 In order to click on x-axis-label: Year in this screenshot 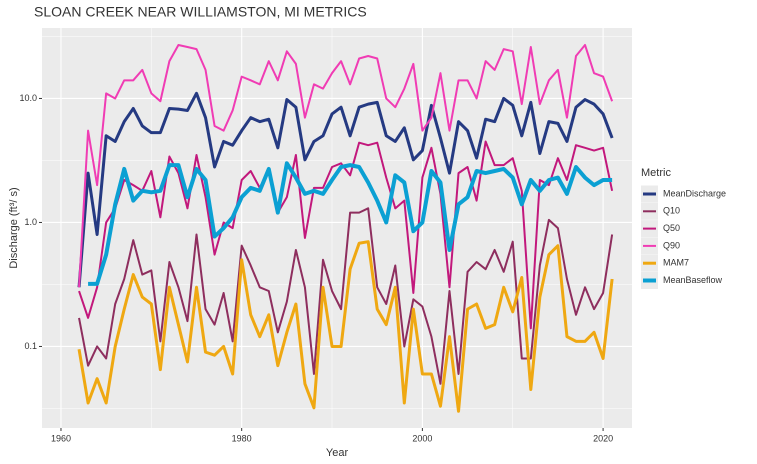, I will do `click(337, 453)`.